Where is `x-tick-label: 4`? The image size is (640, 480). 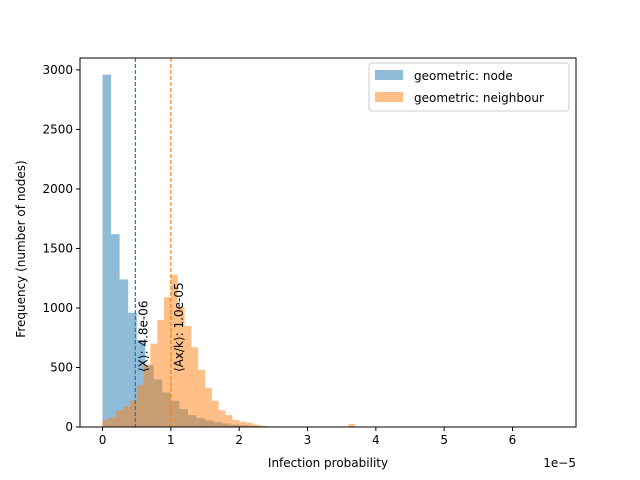 x-tick-label: 4 is located at coordinates (376, 440).